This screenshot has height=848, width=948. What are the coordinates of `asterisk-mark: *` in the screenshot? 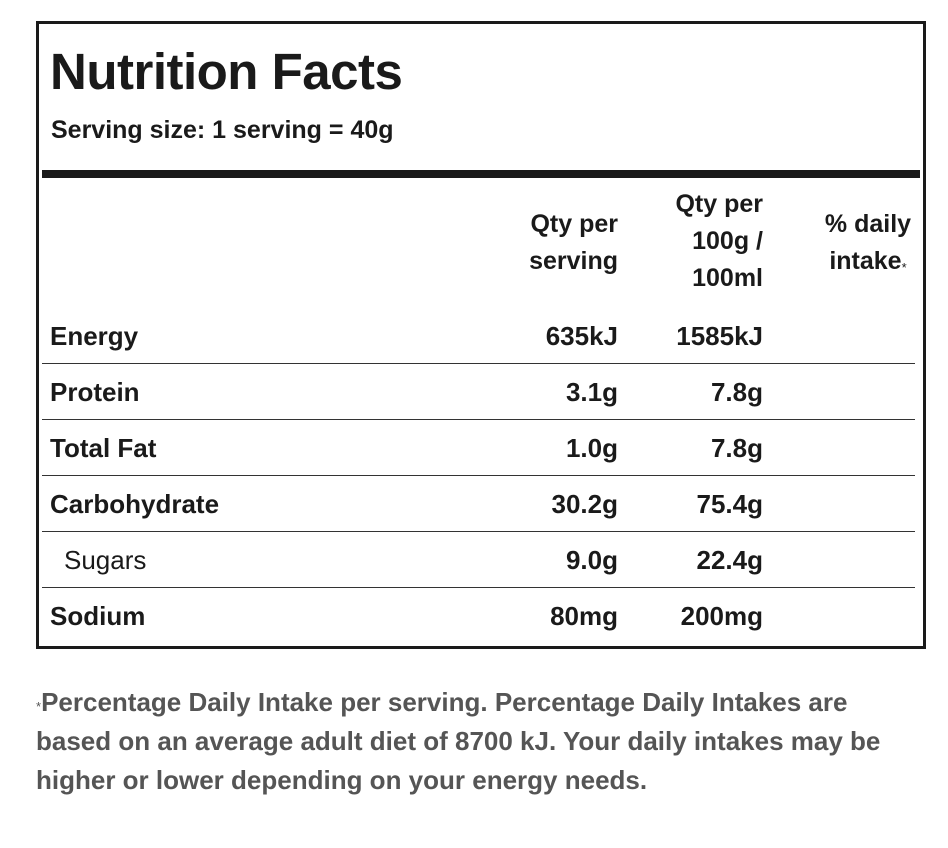 It's located at (904, 267).